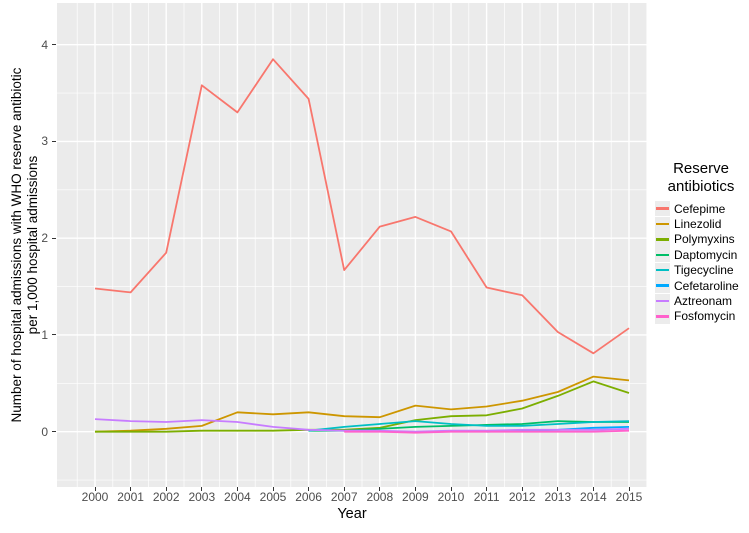  I want to click on y-tick-label: 2, so click(44, 238).